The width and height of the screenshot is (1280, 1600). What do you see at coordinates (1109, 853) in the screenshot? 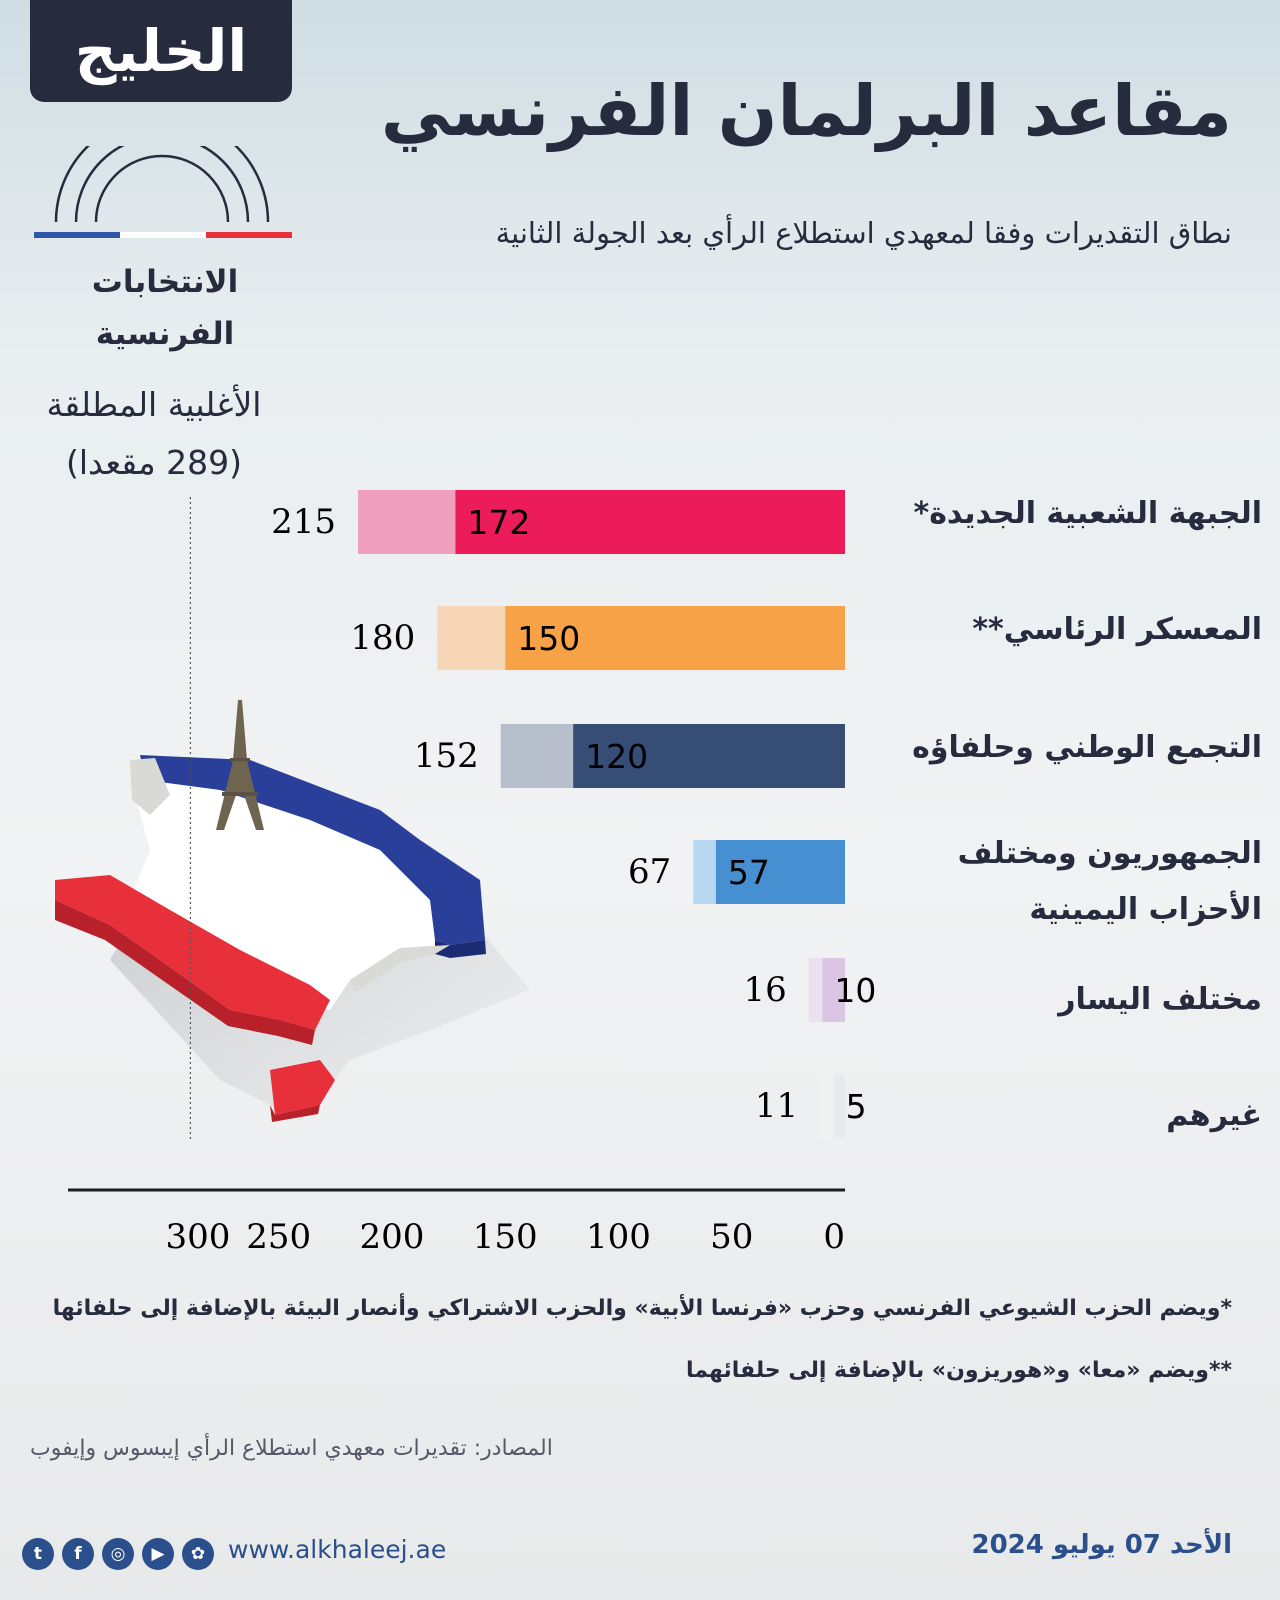
I see `party-label-republicans-line1: الجمهوريون ومختلف` at bounding box center [1109, 853].